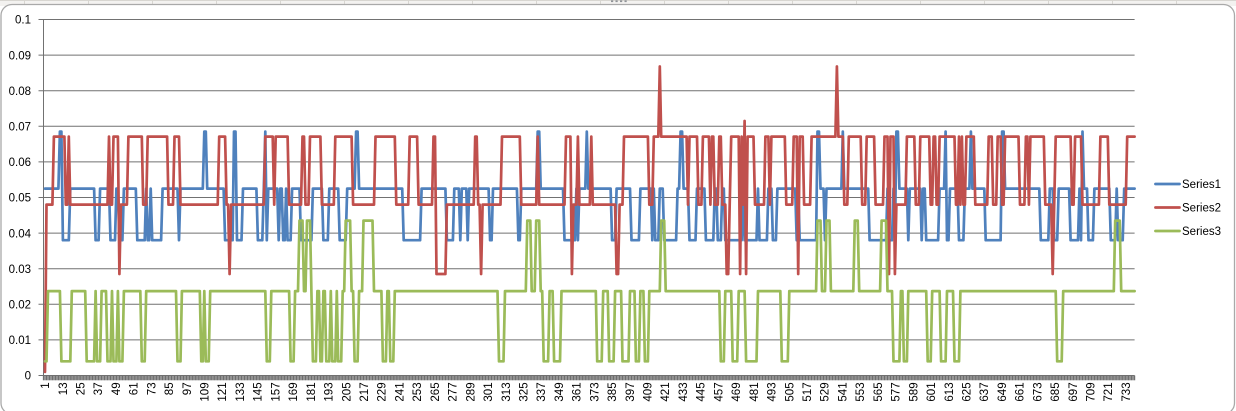 The height and width of the screenshot is (411, 1236). What do you see at coordinates (99, 388) in the screenshot?
I see `svg-text: 37` at bounding box center [99, 388].